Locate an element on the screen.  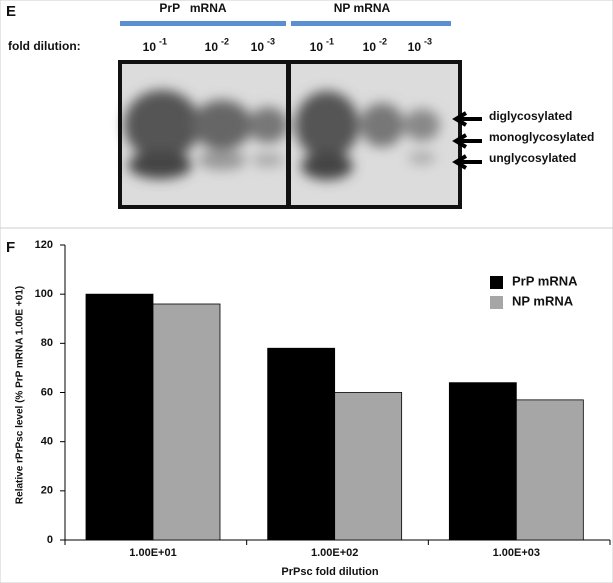
blot-bands is located at coordinates (282, 135).